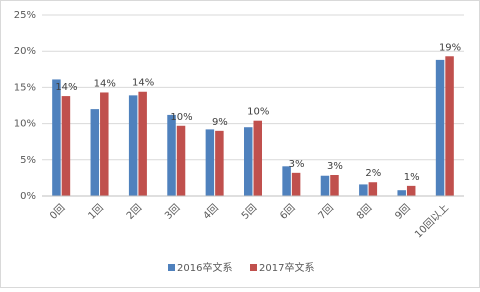 The image size is (480, 292). Describe the element at coordinates (25, 124) in the screenshot. I see `y-tick-label: 10%` at that location.